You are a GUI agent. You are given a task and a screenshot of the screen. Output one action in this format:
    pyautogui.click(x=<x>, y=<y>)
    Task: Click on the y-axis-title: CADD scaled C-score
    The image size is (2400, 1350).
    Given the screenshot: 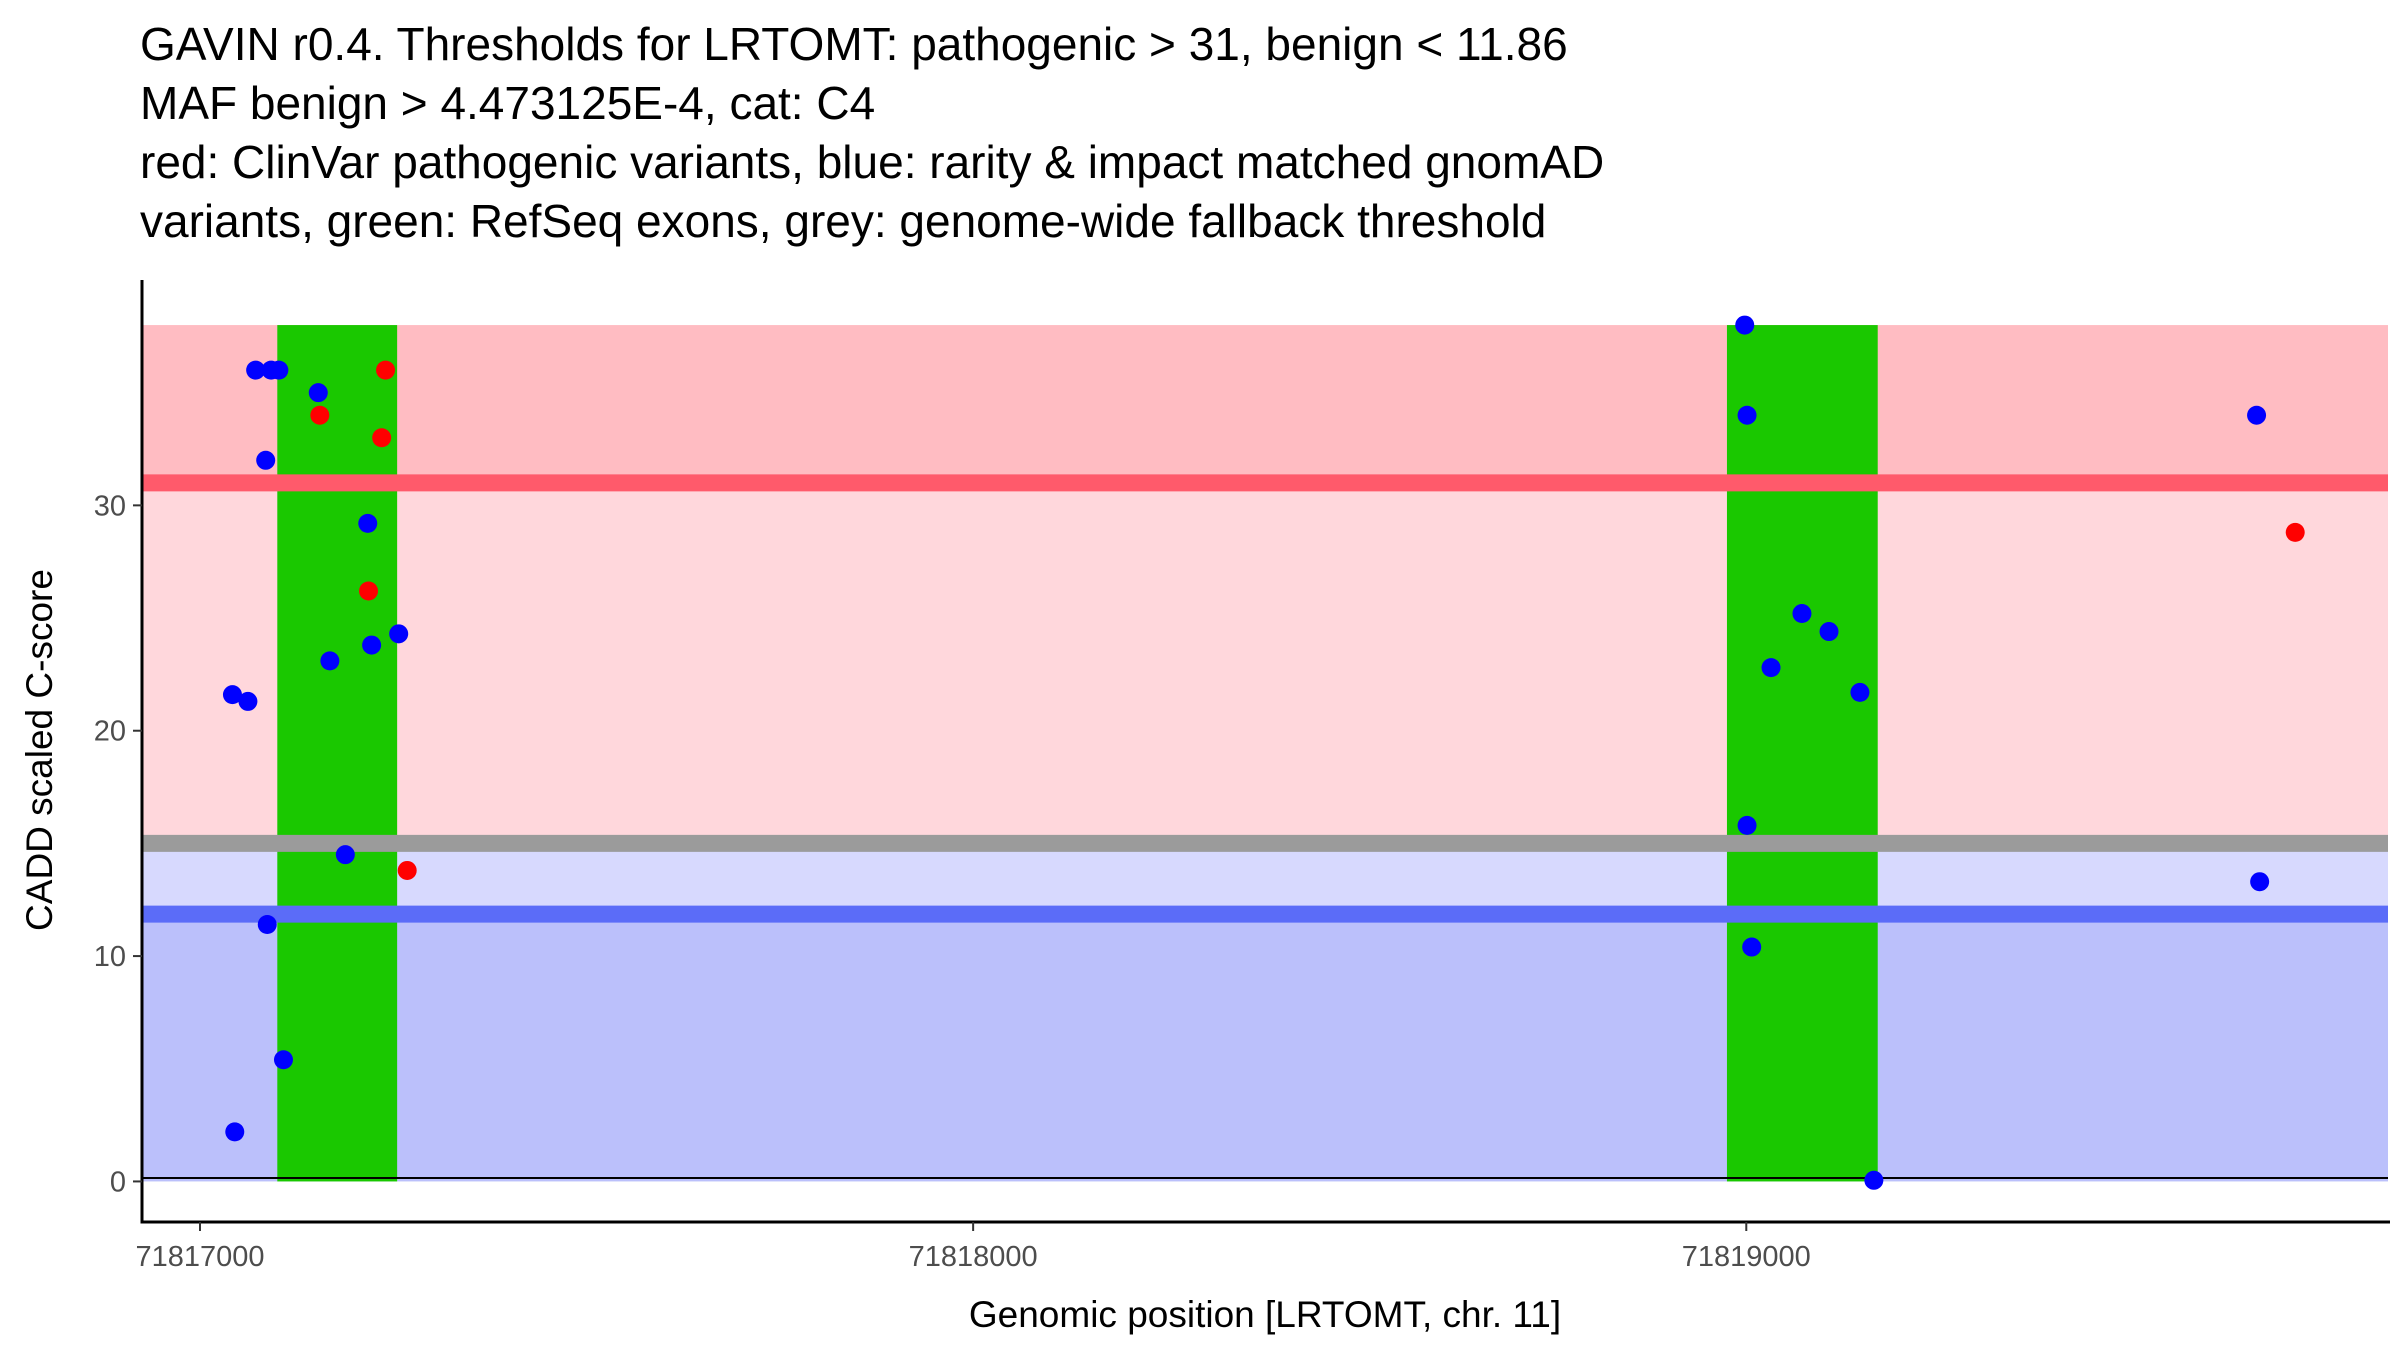 What is the action you would take?
    pyautogui.click(x=39, y=750)
    